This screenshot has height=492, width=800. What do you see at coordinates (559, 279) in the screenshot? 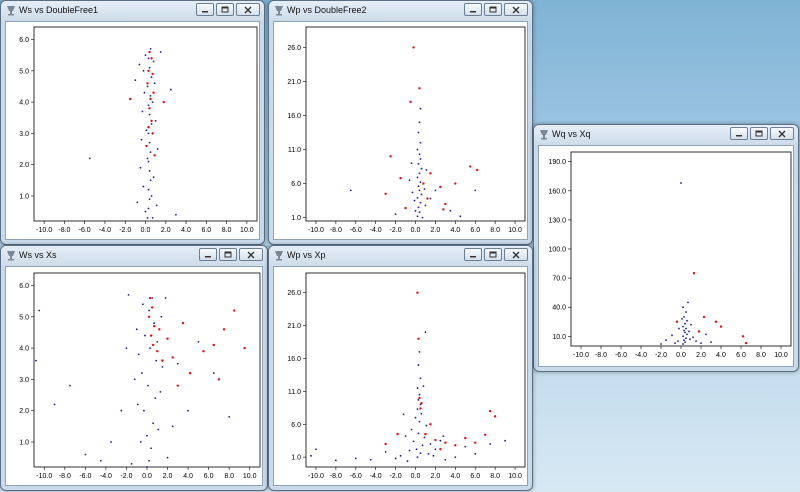
I see `y-tick-label: 70.0` at bounding box center [559, 279].